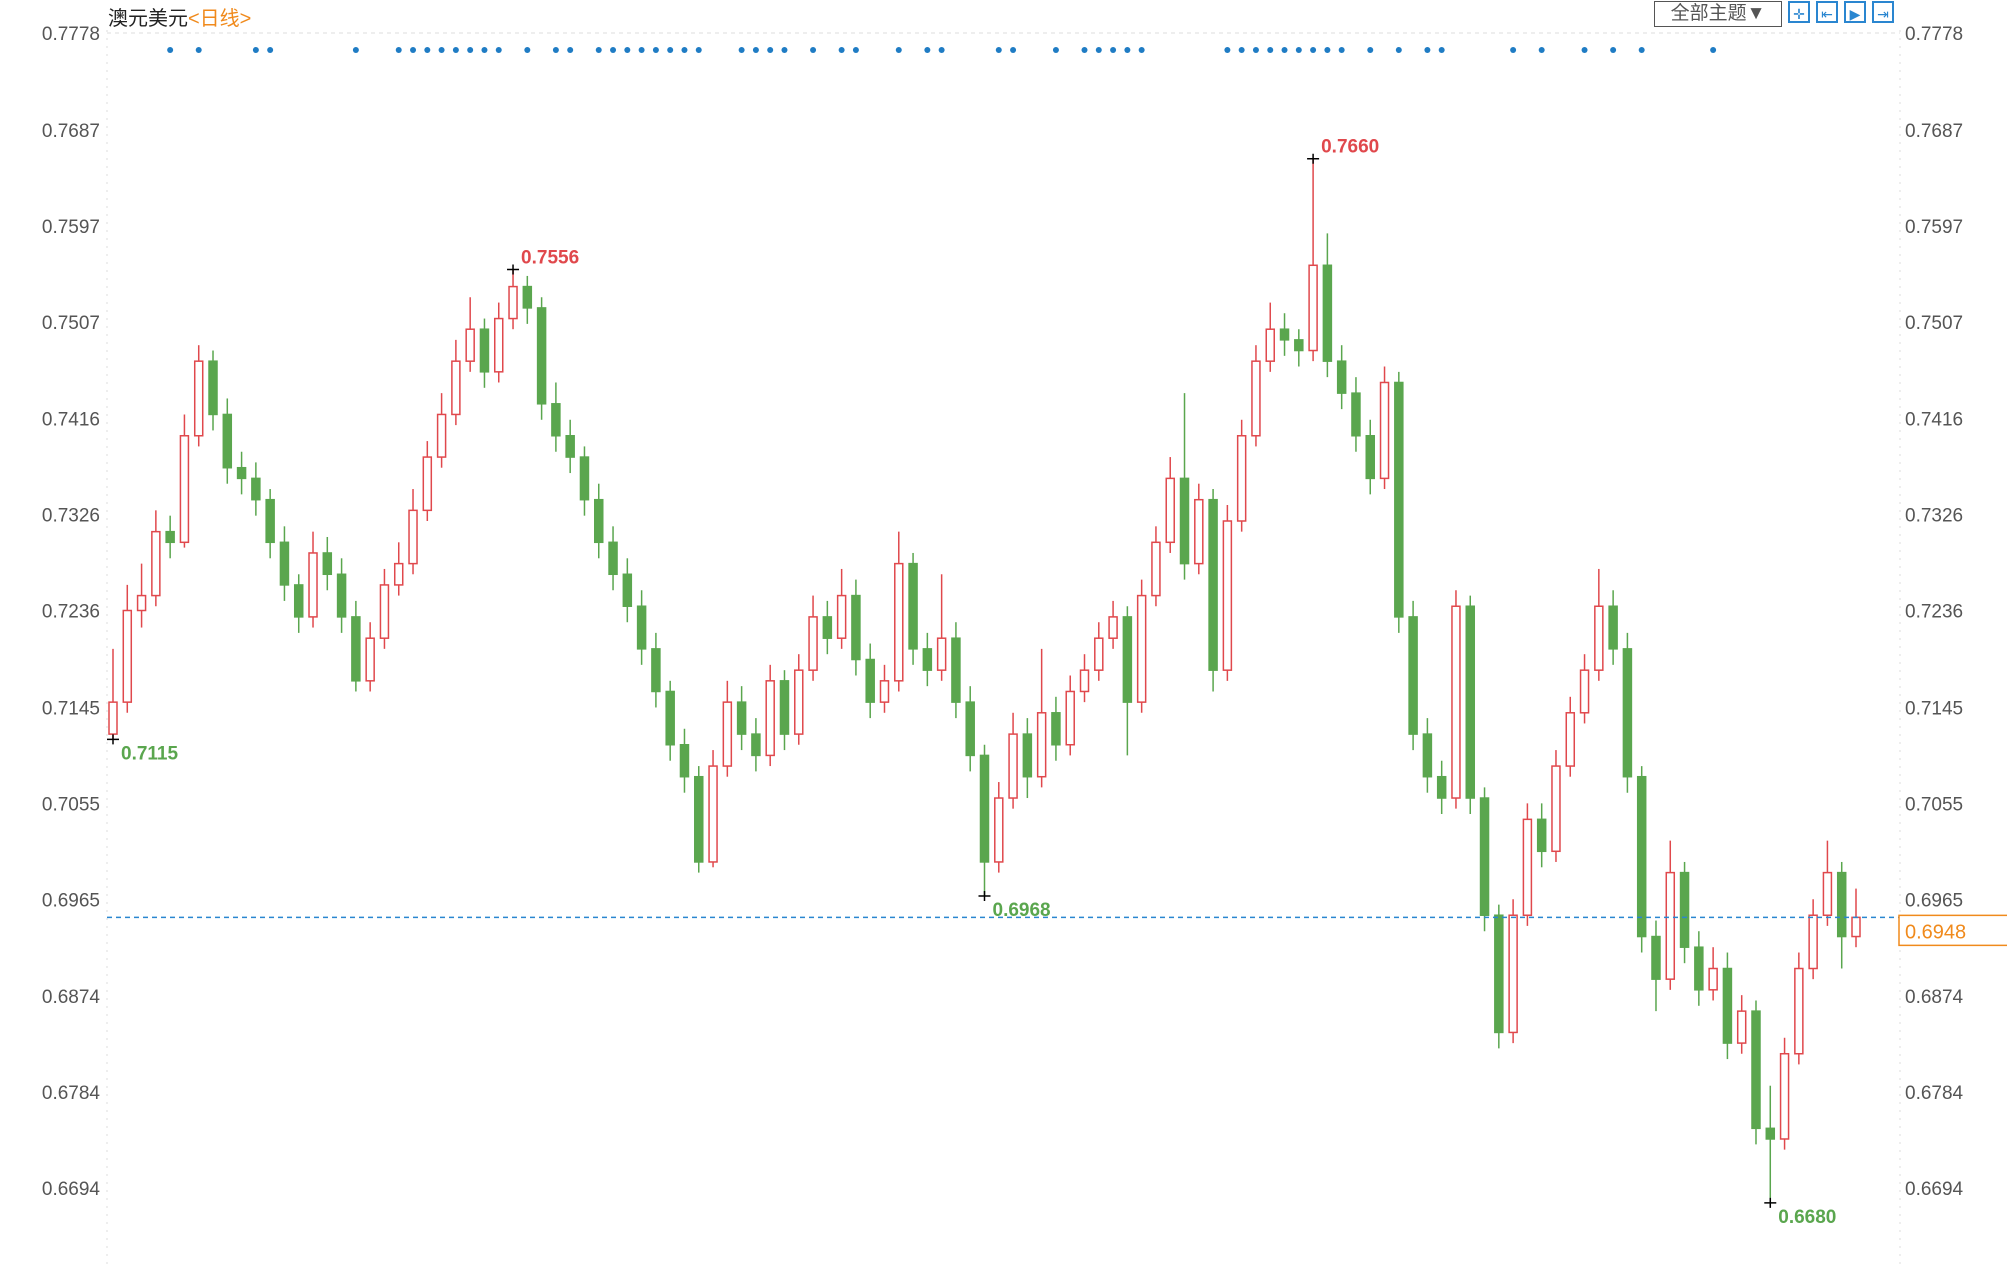 This screenshot has height=1270, width=2007. I want to click on y-tick-label-left: 0.6694, so click(71, 1189).